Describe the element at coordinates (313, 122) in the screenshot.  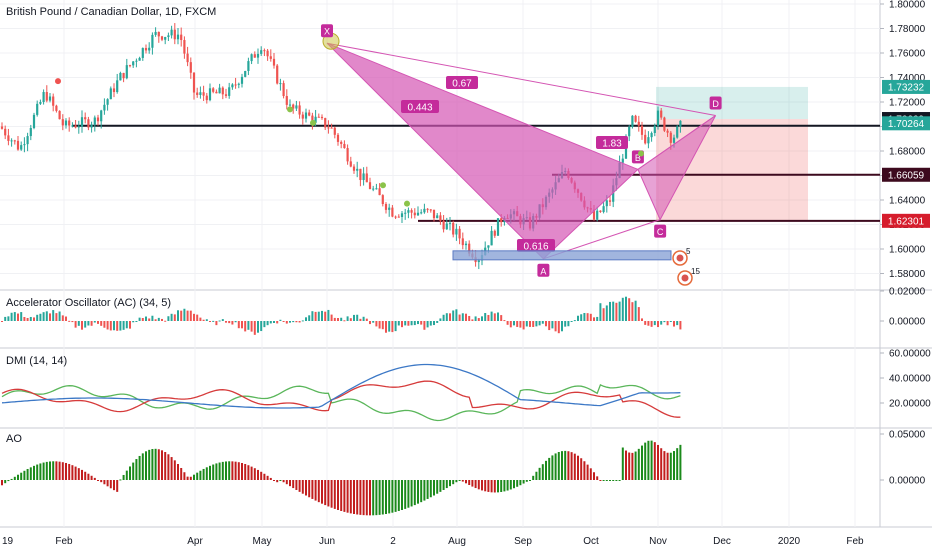
I see `marker-dot` at that location.